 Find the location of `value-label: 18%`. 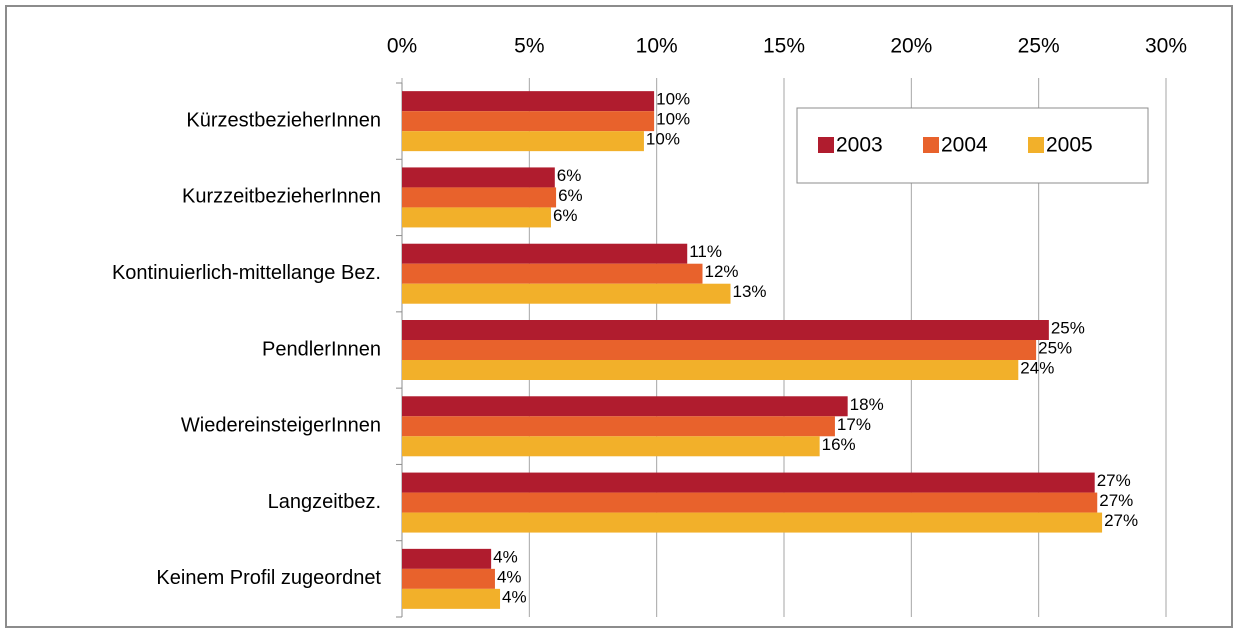

value-label: 18% is located at coordinates (867, 404).